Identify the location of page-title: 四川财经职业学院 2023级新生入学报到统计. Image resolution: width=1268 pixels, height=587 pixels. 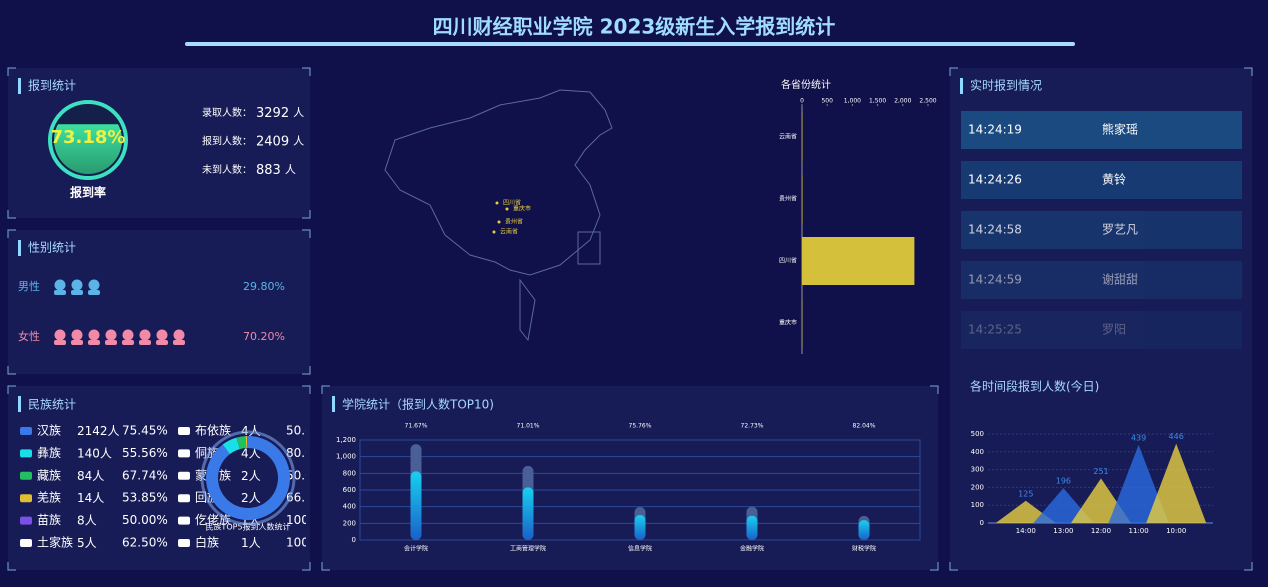
(634, 27).